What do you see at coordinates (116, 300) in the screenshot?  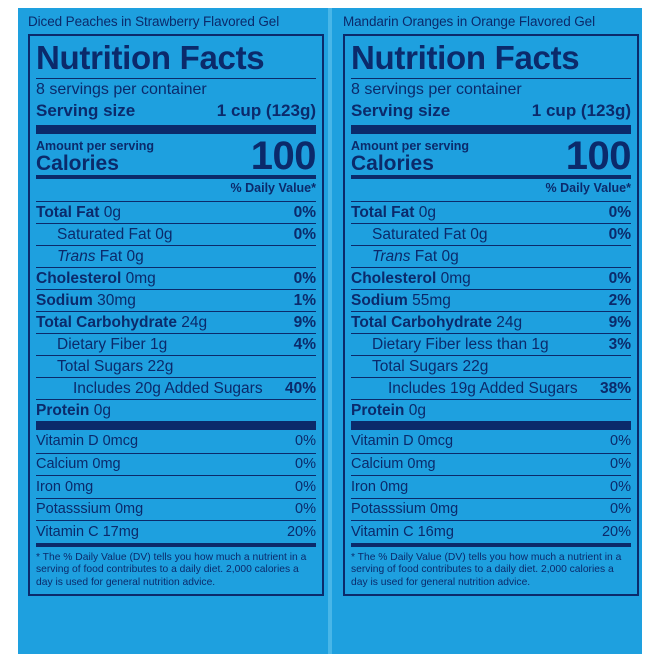 I see `nutrient-amount: 30mg` at bounding box center [116, 300].